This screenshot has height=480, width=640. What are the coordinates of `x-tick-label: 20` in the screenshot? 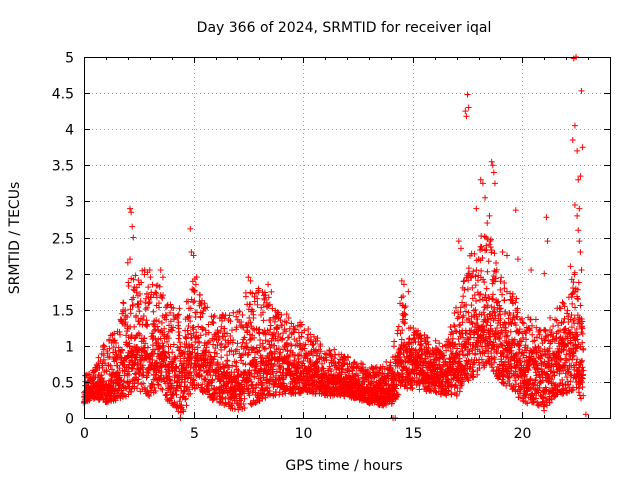 It's located at (523, 434).